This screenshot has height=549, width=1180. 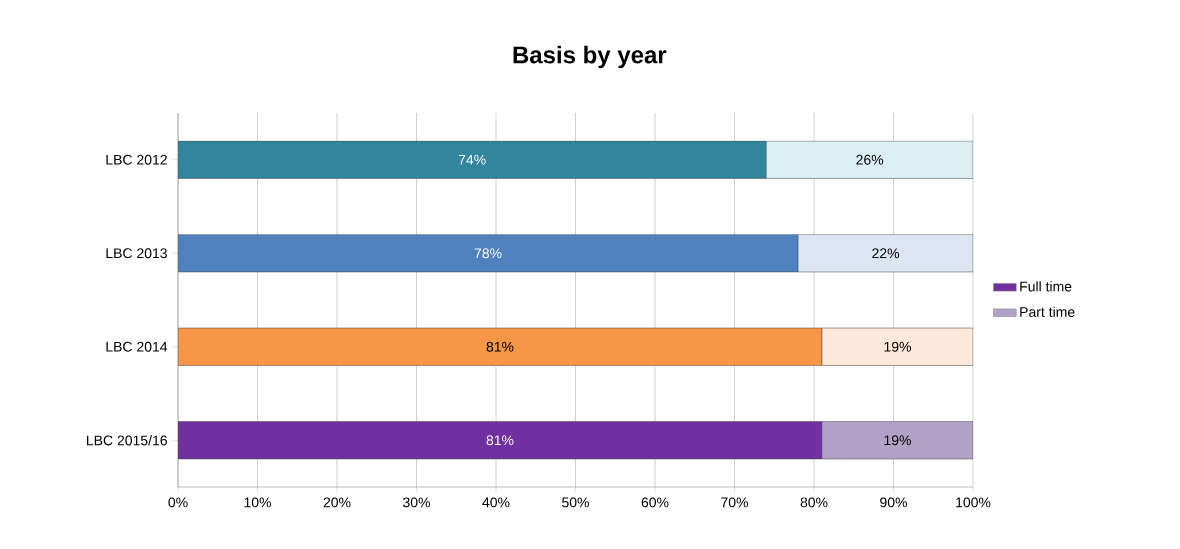 What do you see at coordinates (590, 57) in the screenshot?
I see `chart-title: Basis by year` at bounding box center [590, 57].